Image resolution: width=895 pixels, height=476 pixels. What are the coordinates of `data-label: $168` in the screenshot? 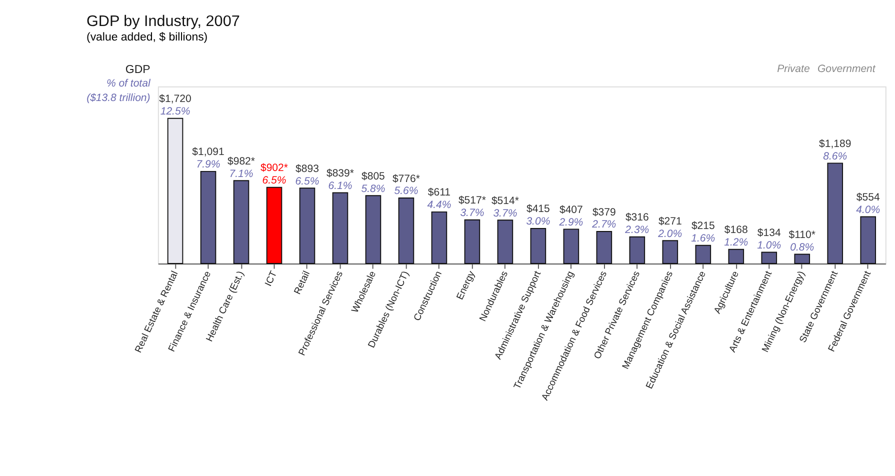 It's located at (736, 230).